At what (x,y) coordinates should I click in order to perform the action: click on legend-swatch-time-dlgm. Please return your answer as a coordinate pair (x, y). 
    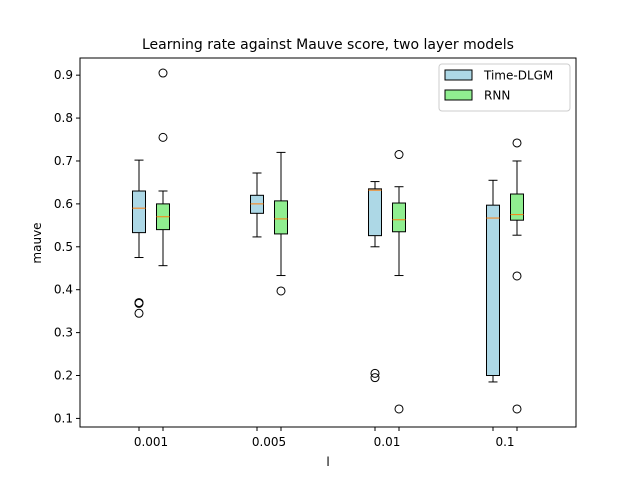
    Looking at the image, I should click on (458, 75).